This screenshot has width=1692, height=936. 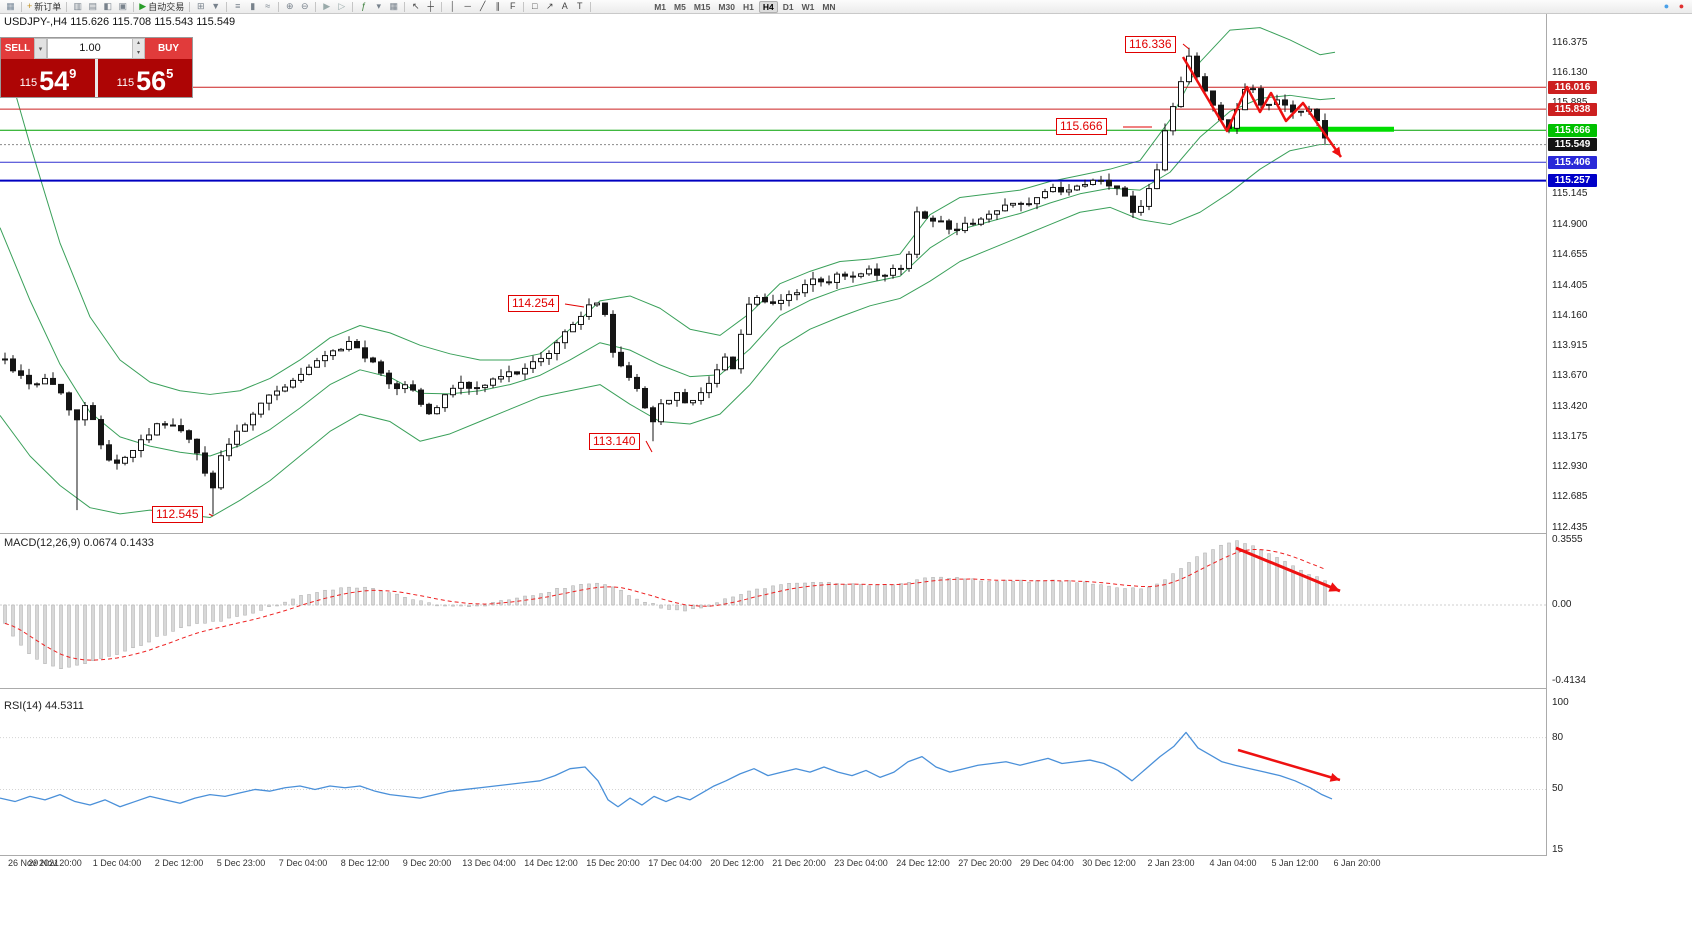 What do you see at coordinates (1357, 863) in the screenshot?
I see `time-axis-label: 6 Jan 20:00` at bounding box center [1357, 863].